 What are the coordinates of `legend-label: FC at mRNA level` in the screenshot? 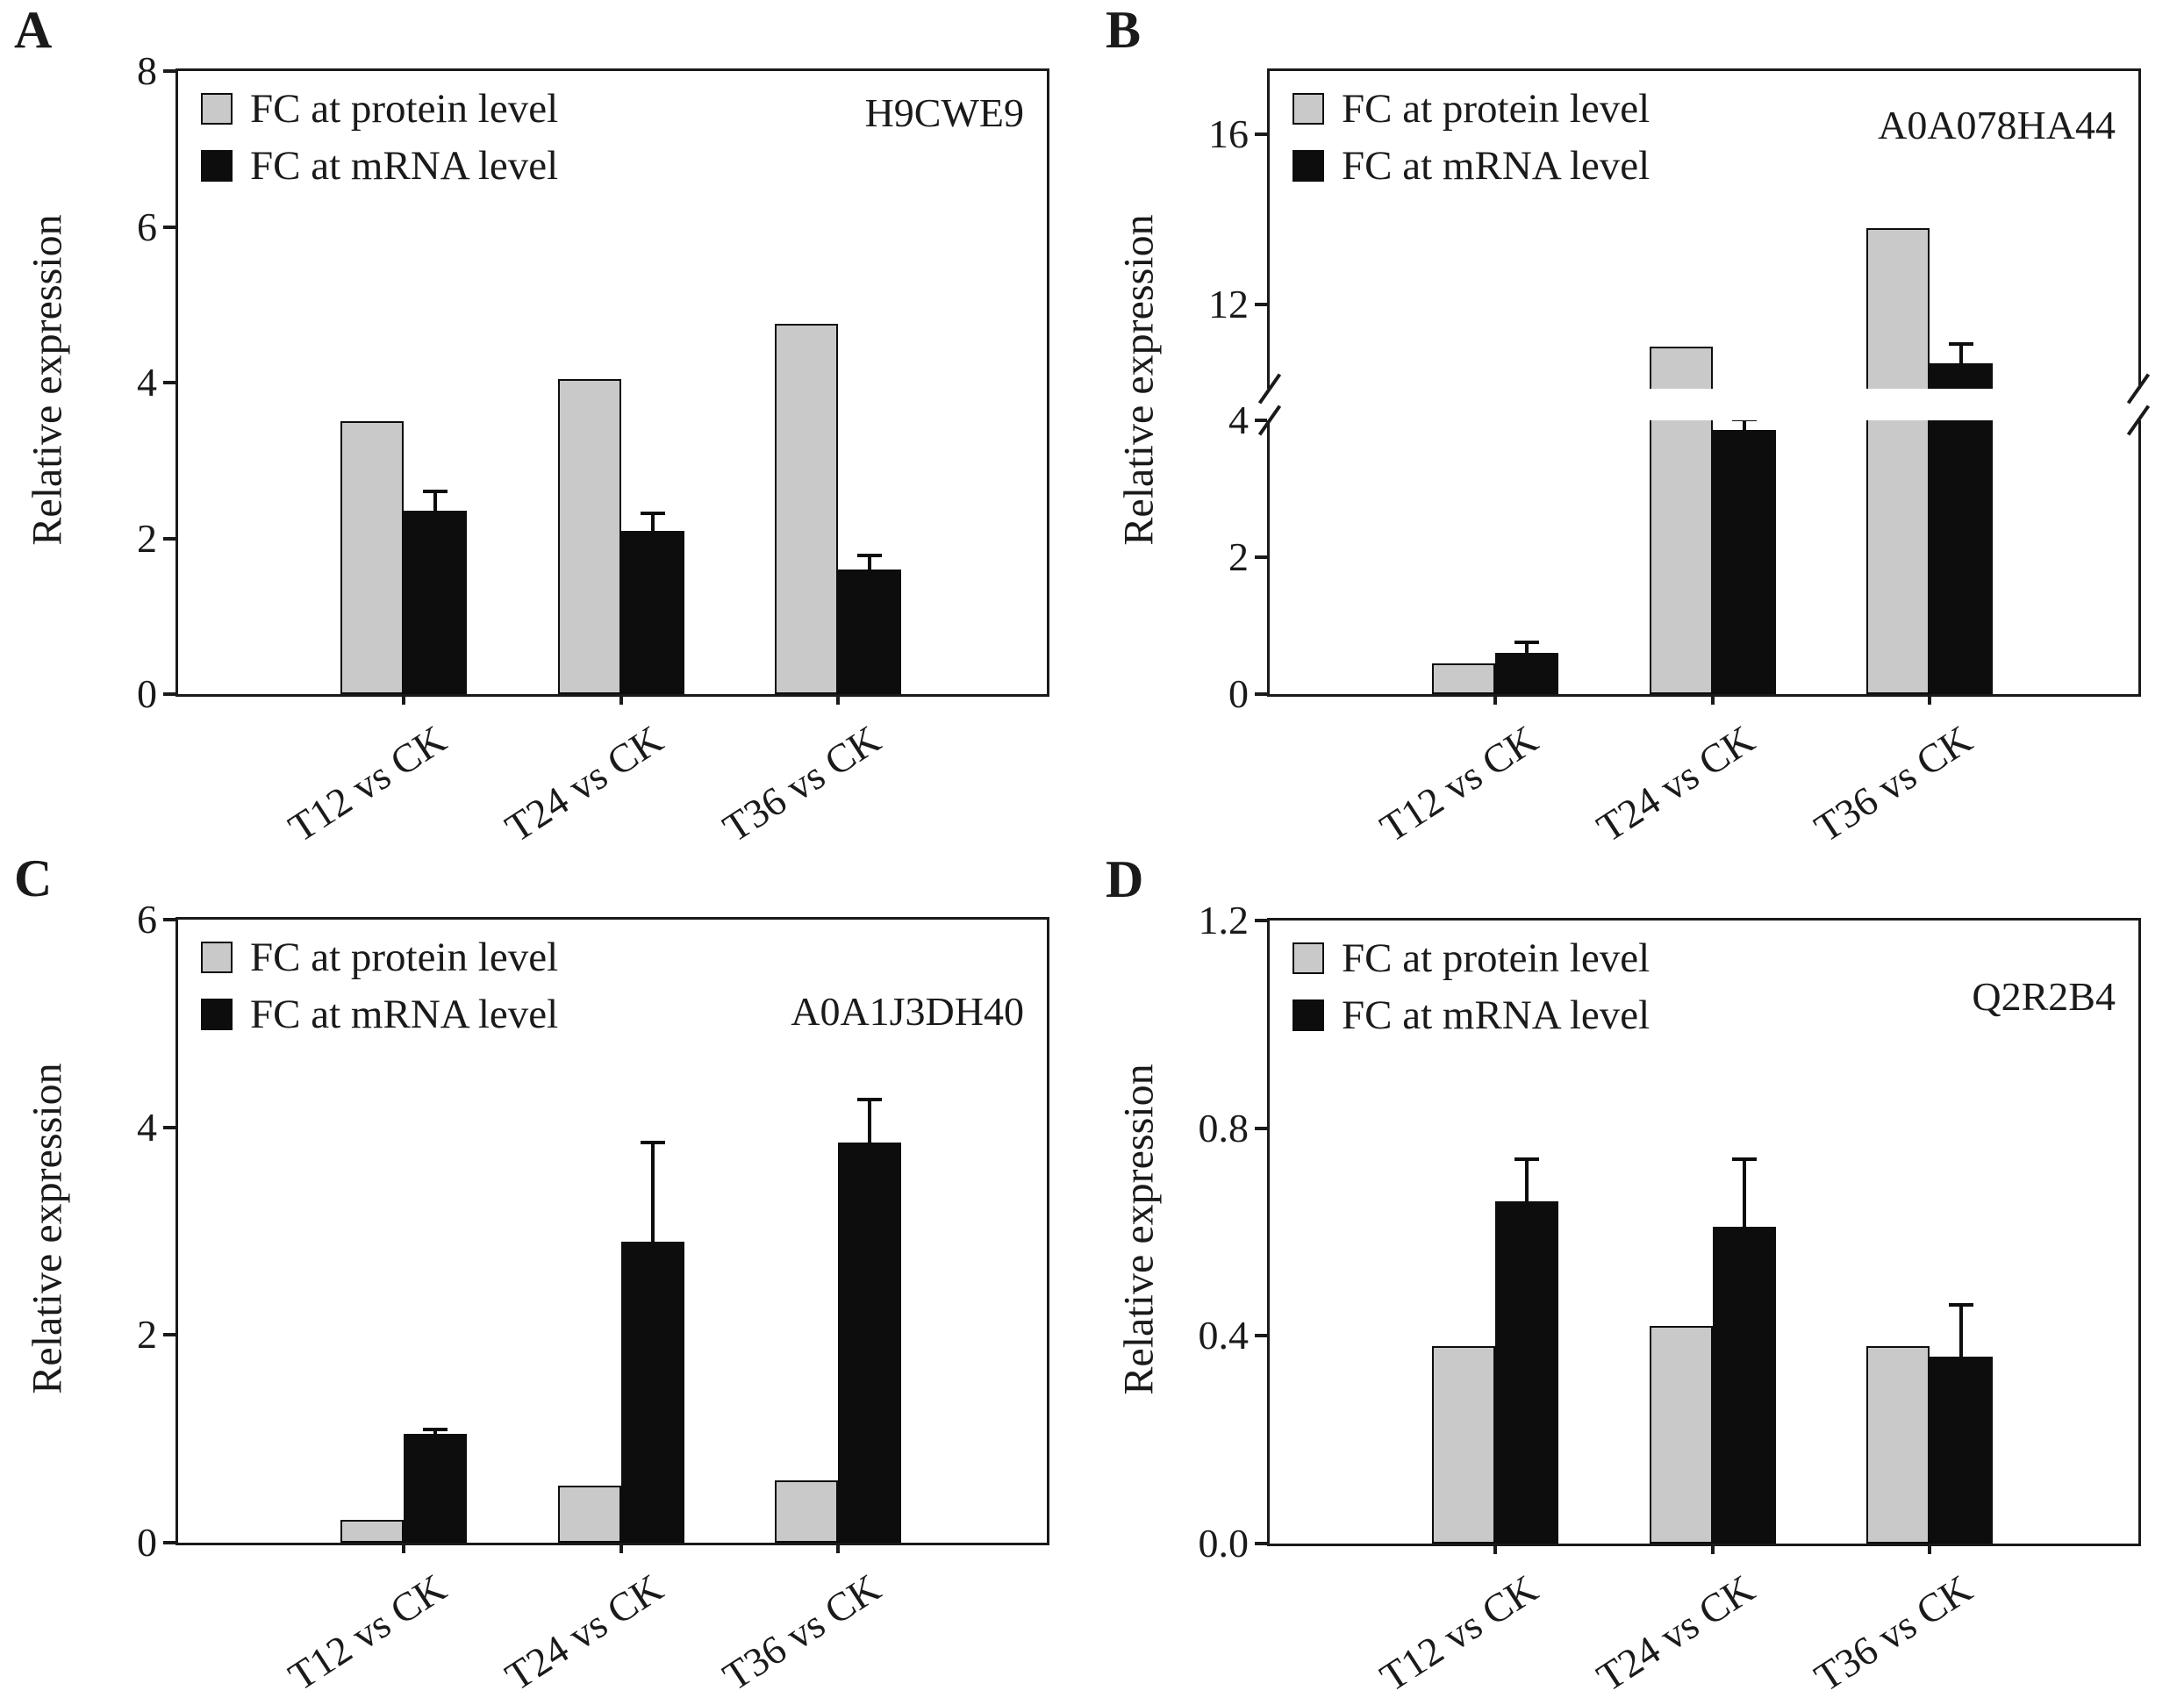 It's located at (404, 165).